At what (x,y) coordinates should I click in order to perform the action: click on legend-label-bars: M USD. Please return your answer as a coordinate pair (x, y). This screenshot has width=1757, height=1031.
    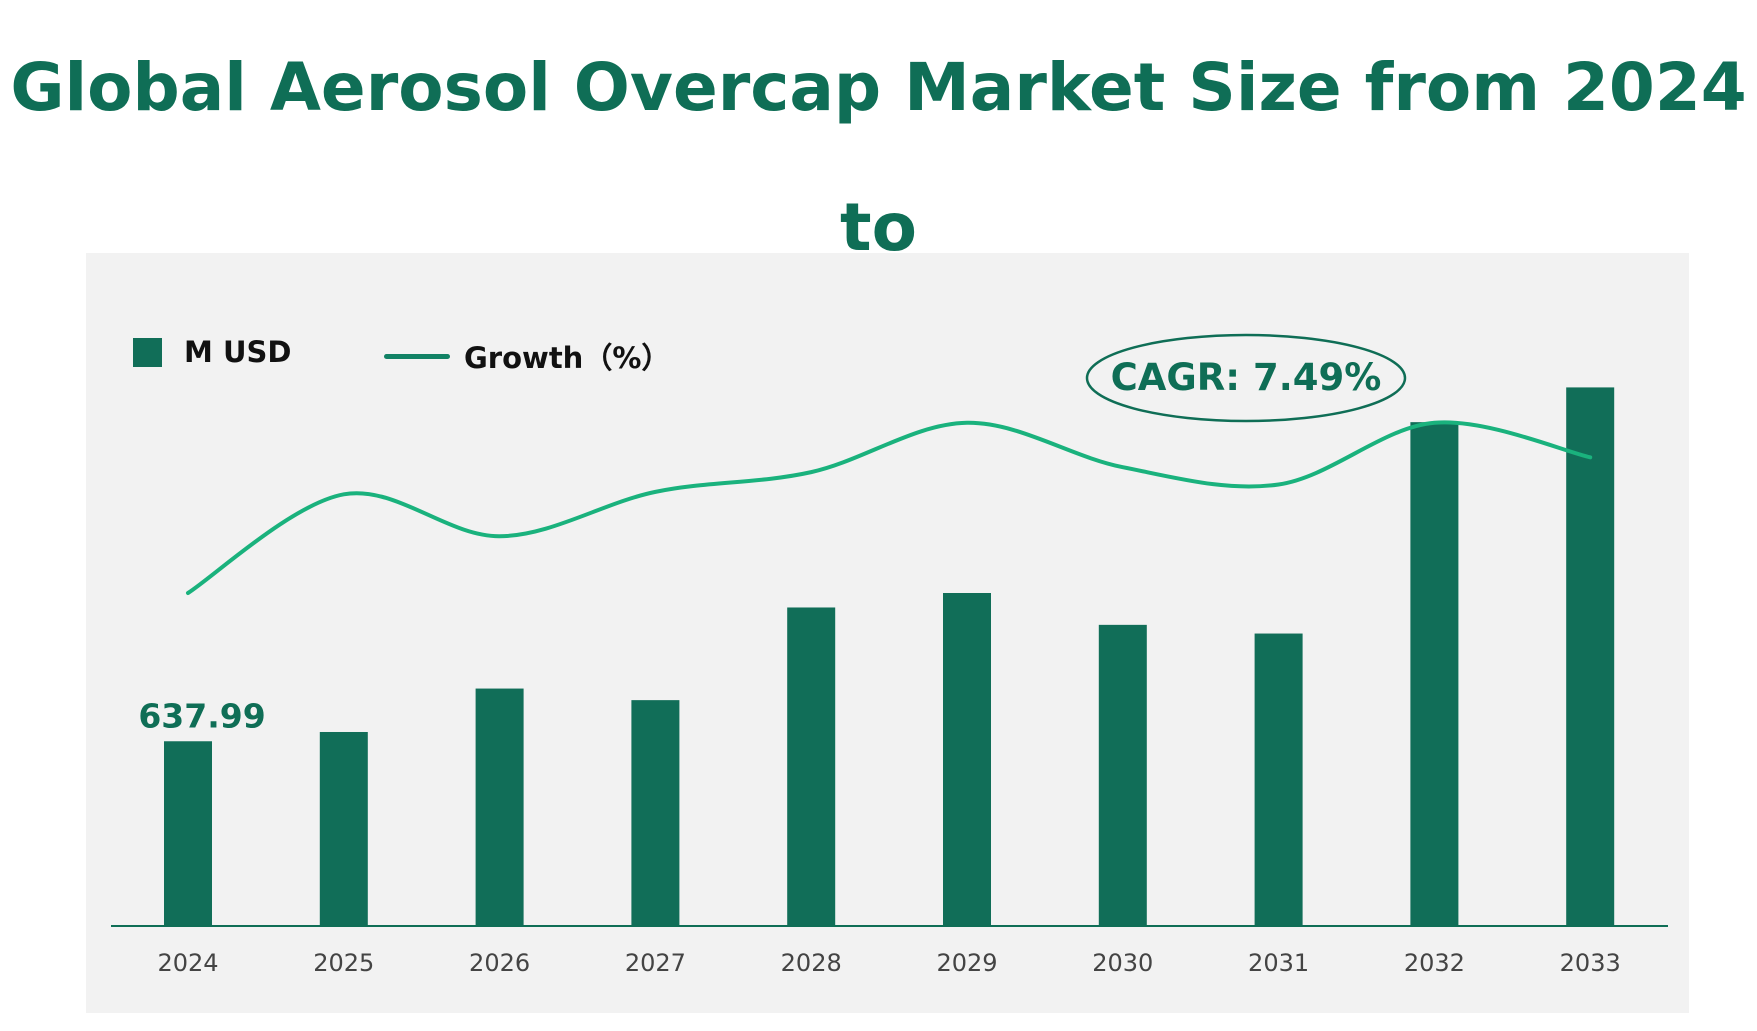
    Looking at the image, I should click on (238, 352).